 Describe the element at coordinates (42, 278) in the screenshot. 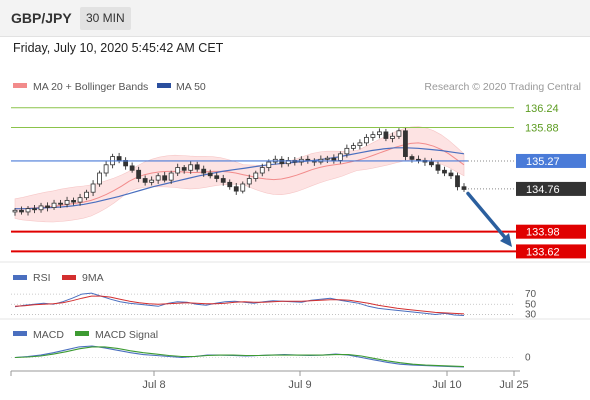

I see `rsi-legend-label: RSI` at that location.